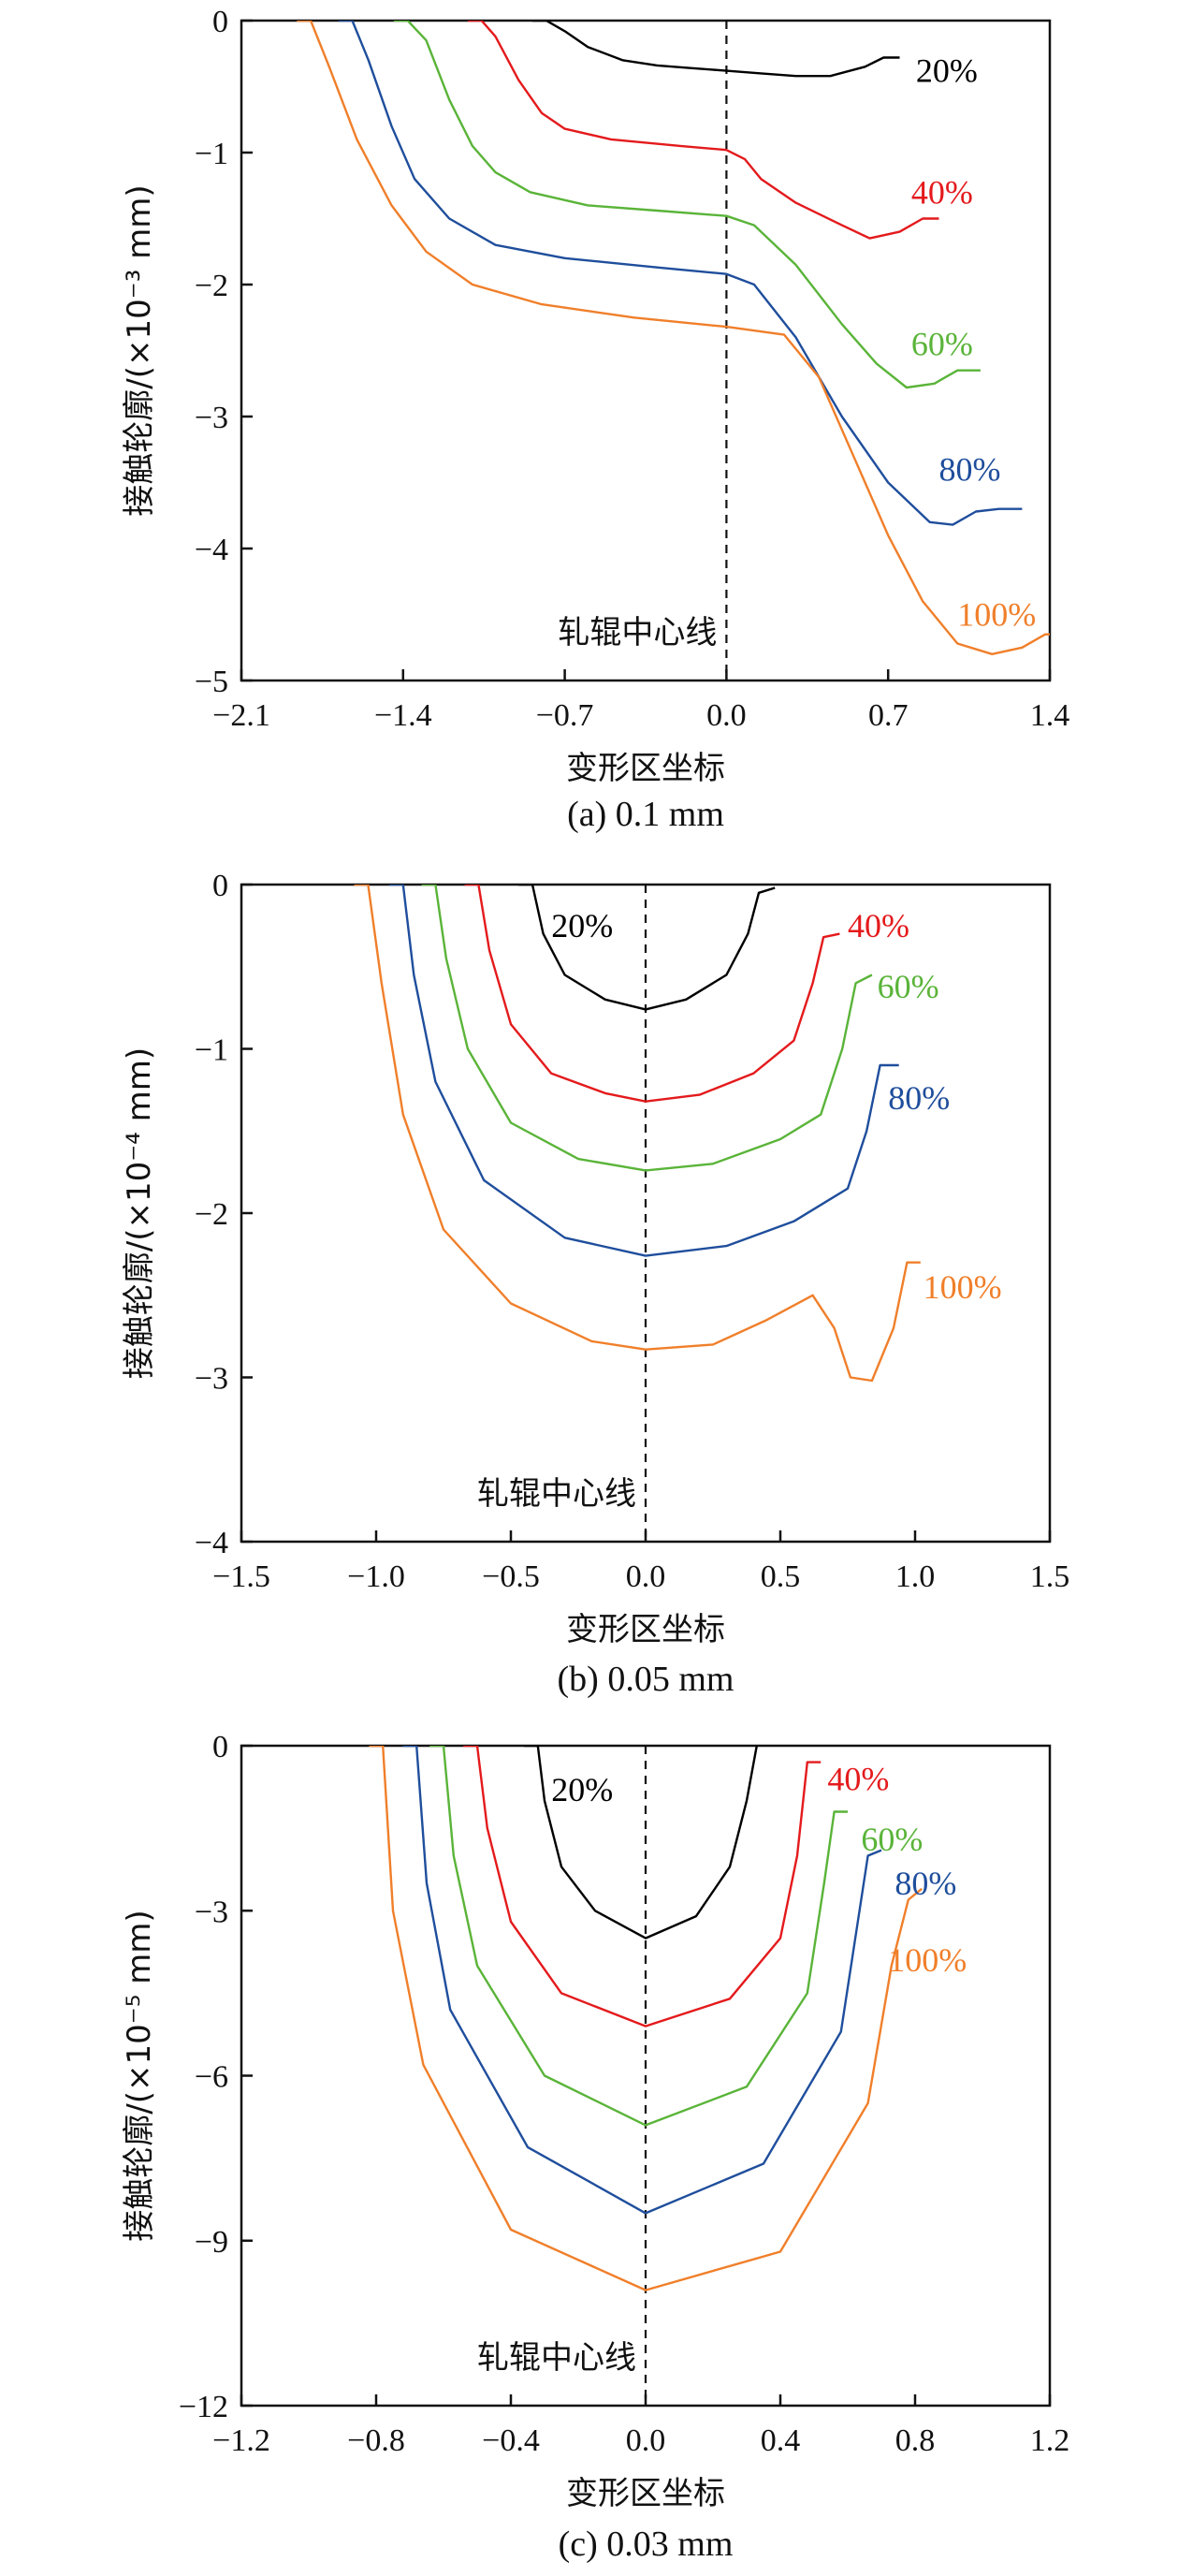 Image resolution: width=1178 pixels, height=2576 pixels. What do you see at coordinates (915, 1576) in the screenshot?
I see `x-tick-label: 1.0` at bounding box center [915, 1576].